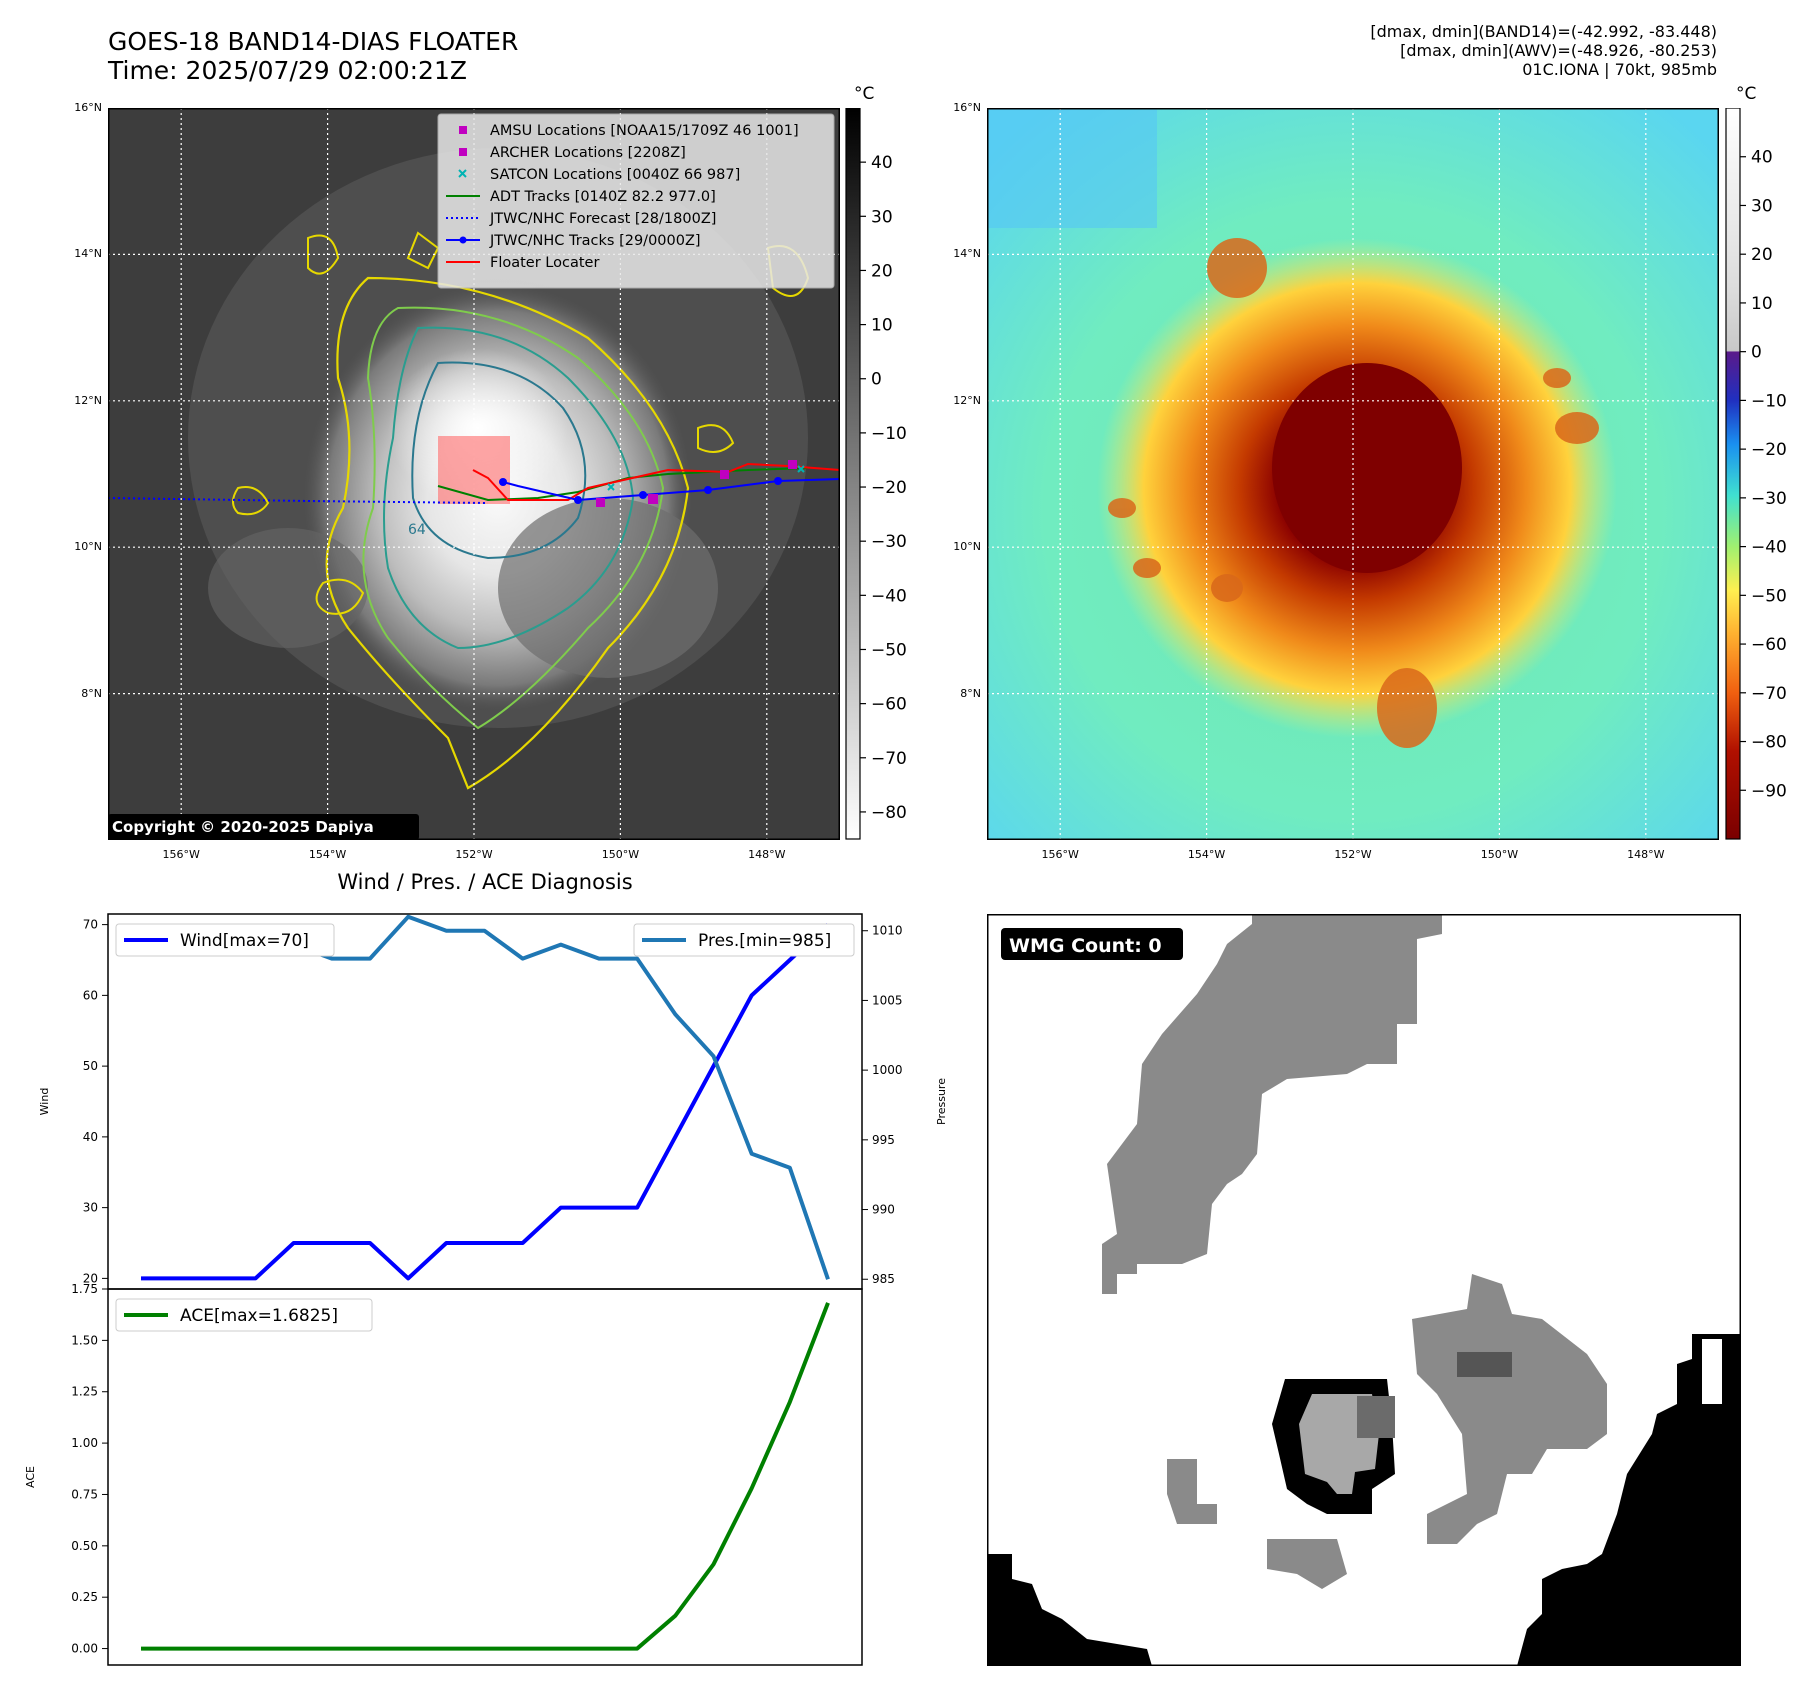  Describe the element at coordinates (244, 941) in the screenshot. I see `wind-legend-label: Wind[max=70]` at that location.